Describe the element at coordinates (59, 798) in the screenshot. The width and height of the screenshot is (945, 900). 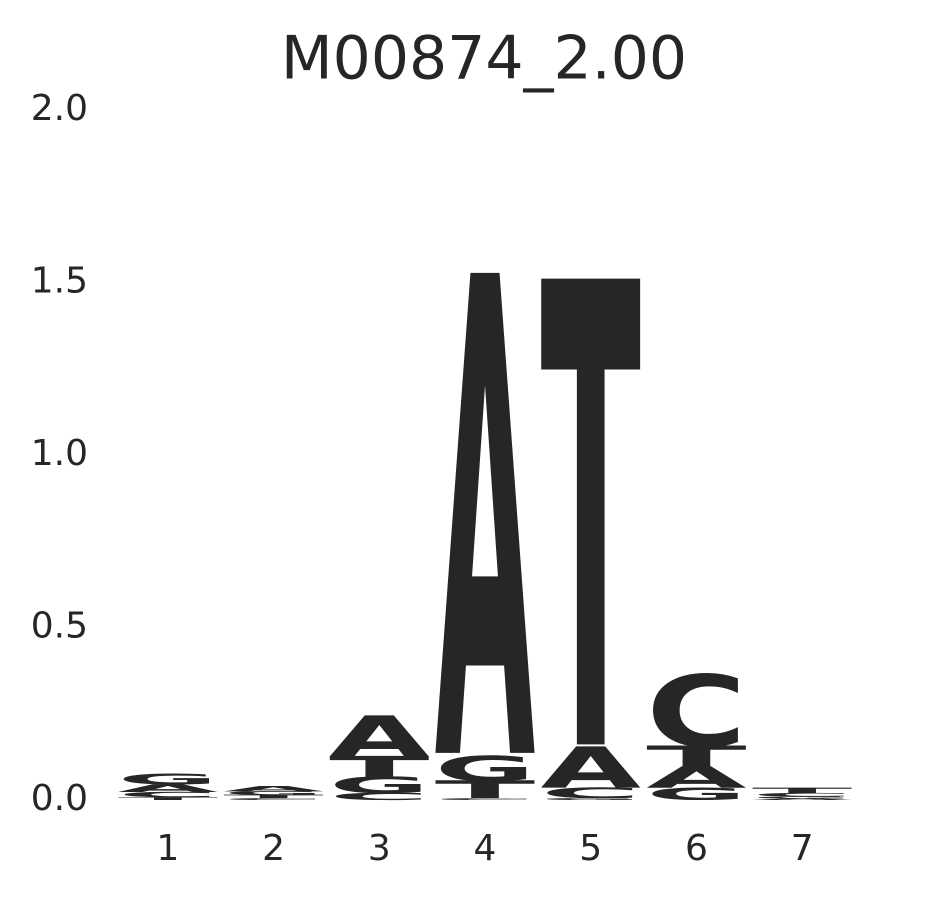
I see `y-tick-label: 0.0` at that location.